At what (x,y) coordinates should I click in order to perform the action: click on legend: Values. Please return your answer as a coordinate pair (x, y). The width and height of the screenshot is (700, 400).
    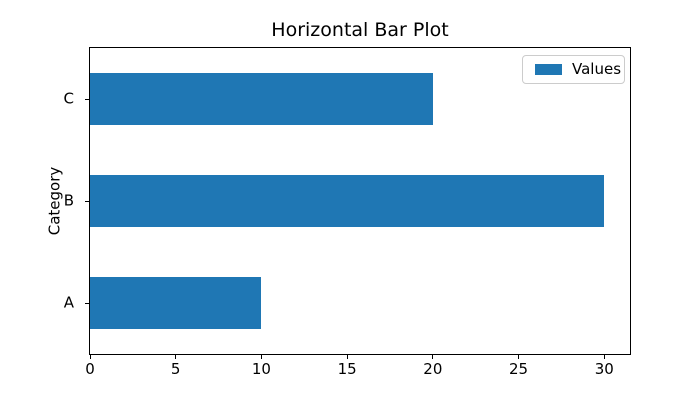
    Looking at the image, I should click on (573, 69).